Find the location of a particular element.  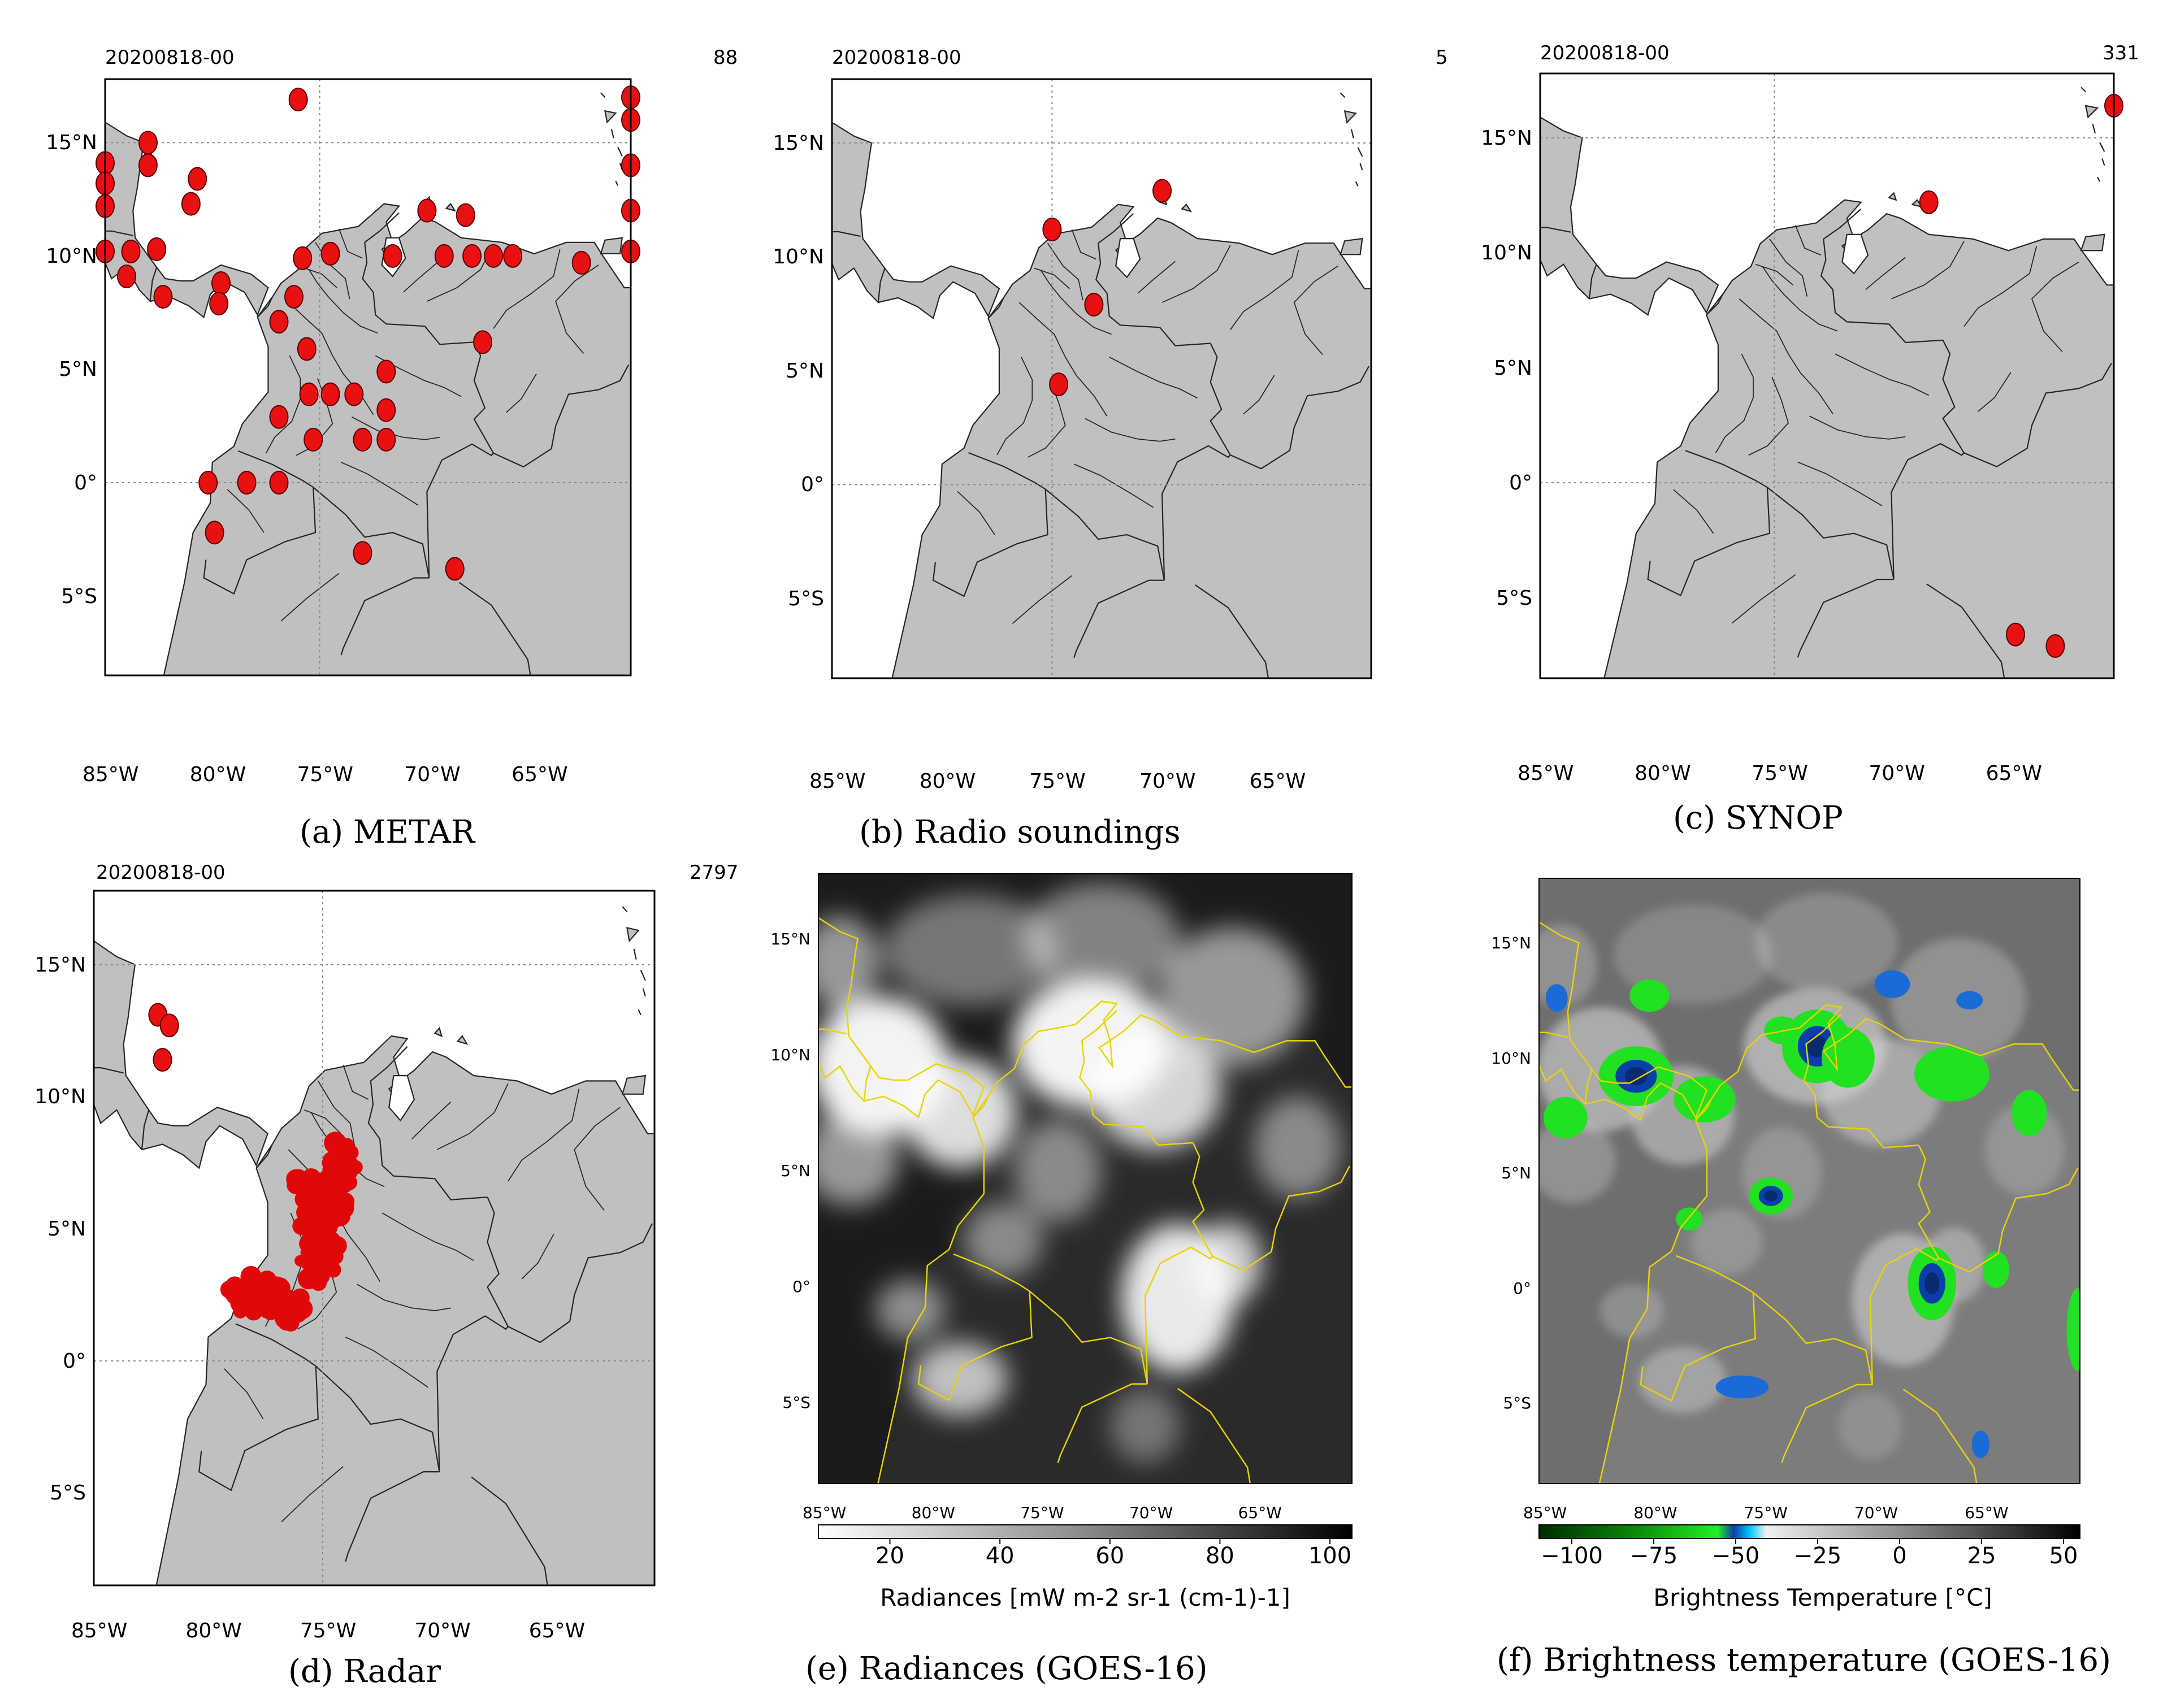

obs-count: 331 is located at coordinates (2121, 53).